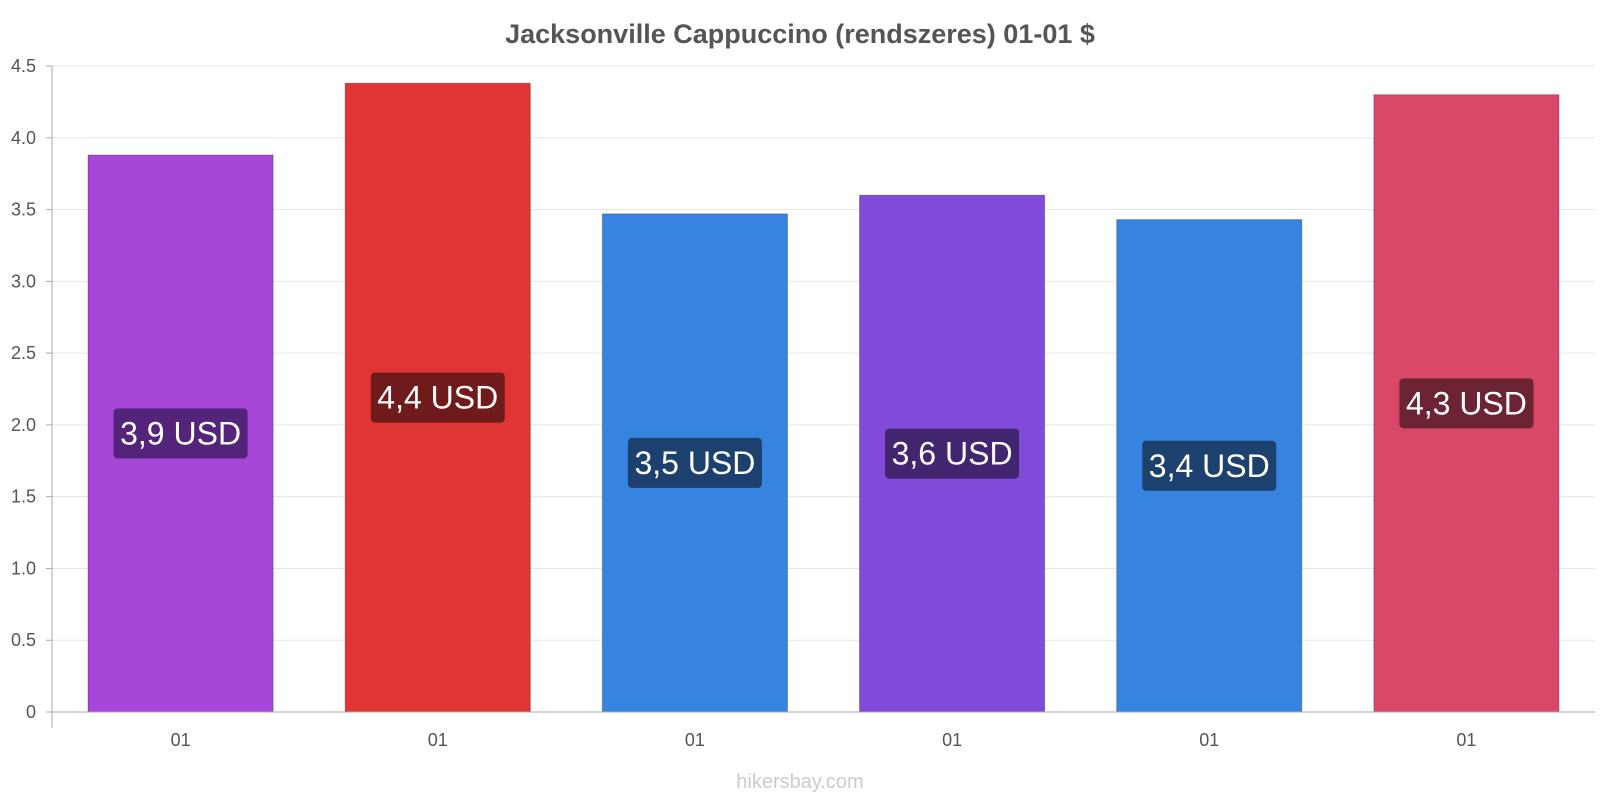 The width and height of the screenshot is (1600, 800). I want to click on data-label: 3,6 USD, so click(952, 454).